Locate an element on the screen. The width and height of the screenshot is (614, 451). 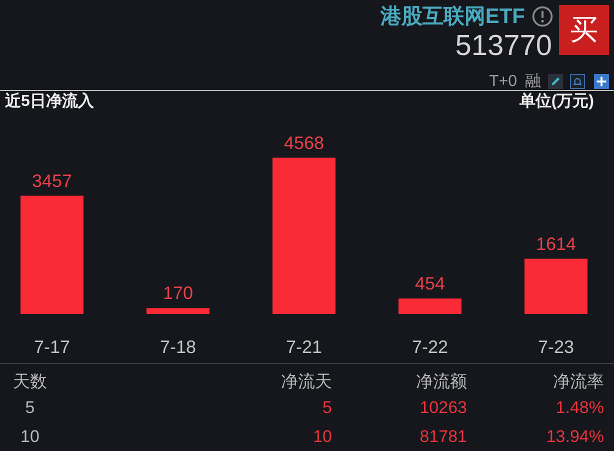
text: 净流额 is located at coordinates (441, 381).